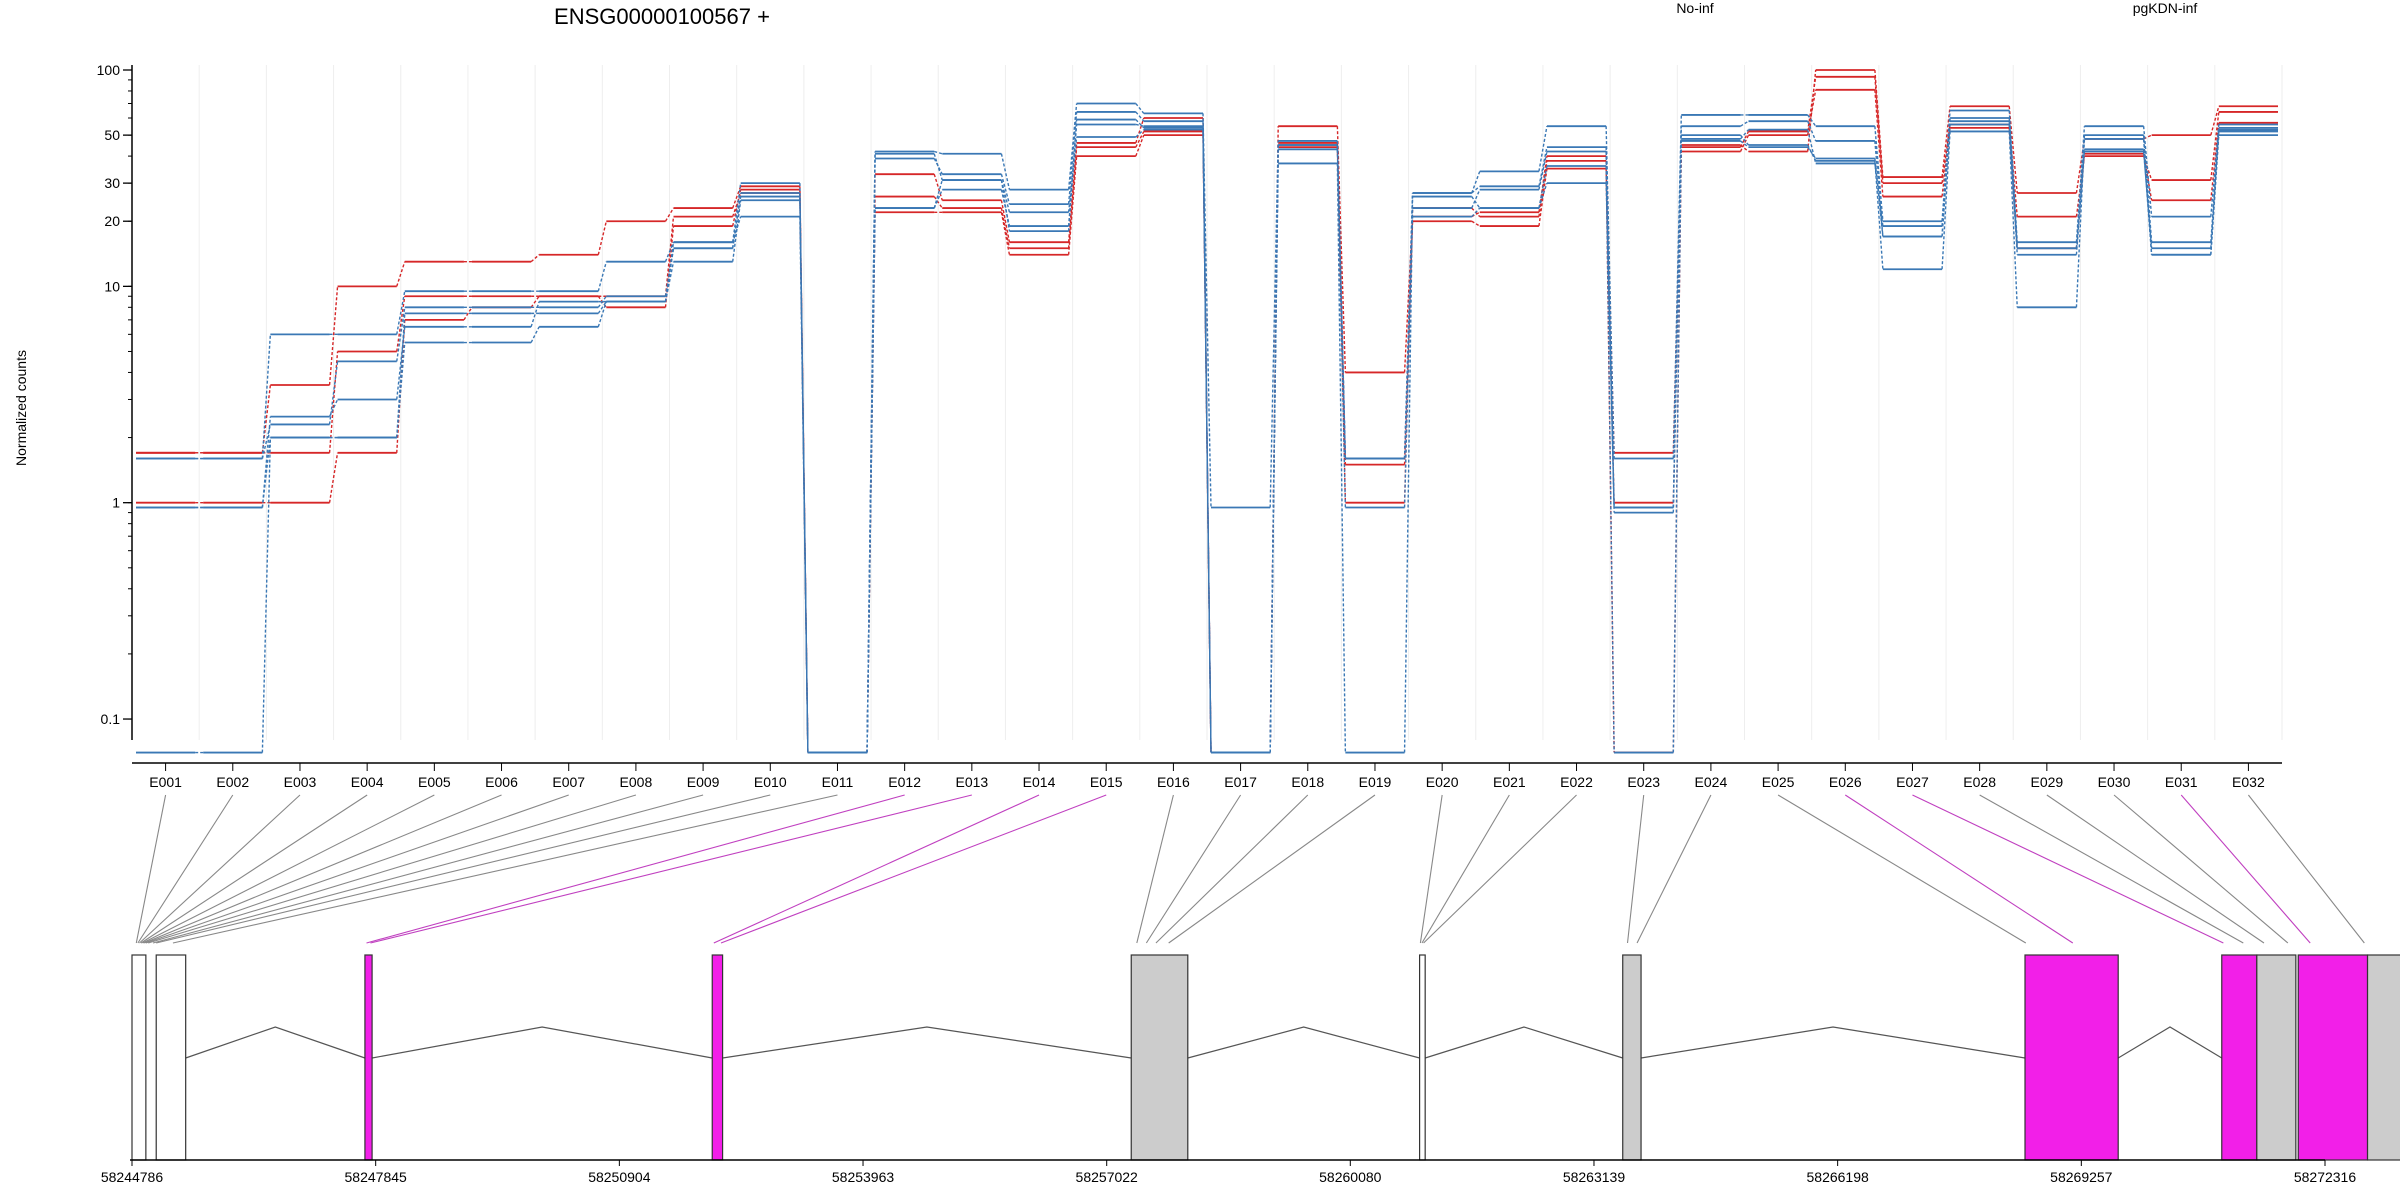 The height and width of the screenshot is (1200, 2400). Describe the element at coordinates (232, 782) in the screenshot. I see `x-tick-label-E002: E002` at that location.